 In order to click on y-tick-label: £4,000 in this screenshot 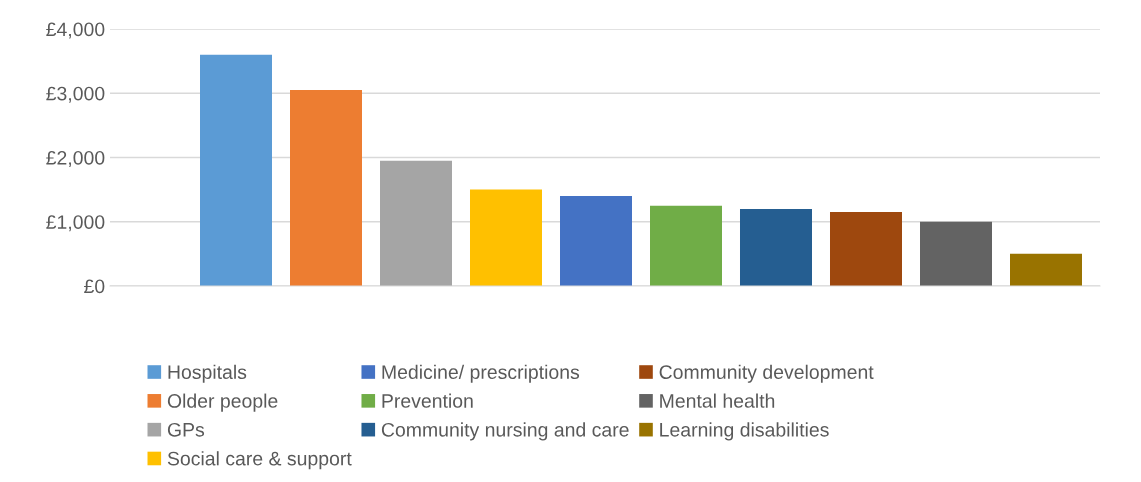, I will do `click(75, 30)`.